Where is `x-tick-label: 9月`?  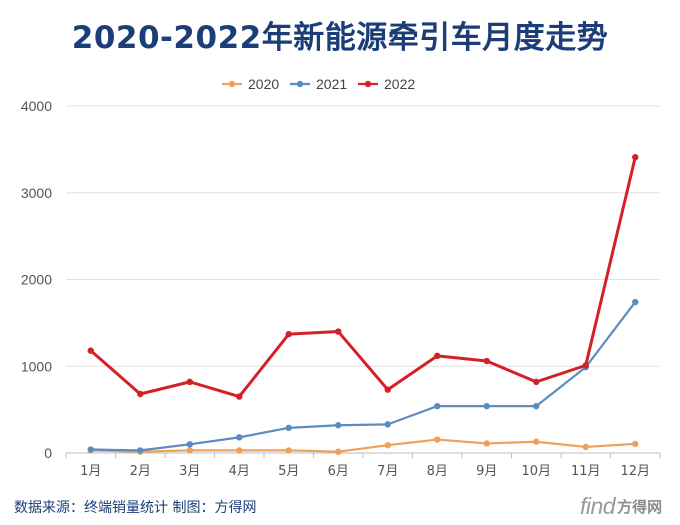
x-tick-label: 9月 is located at coordinates (486, 471).